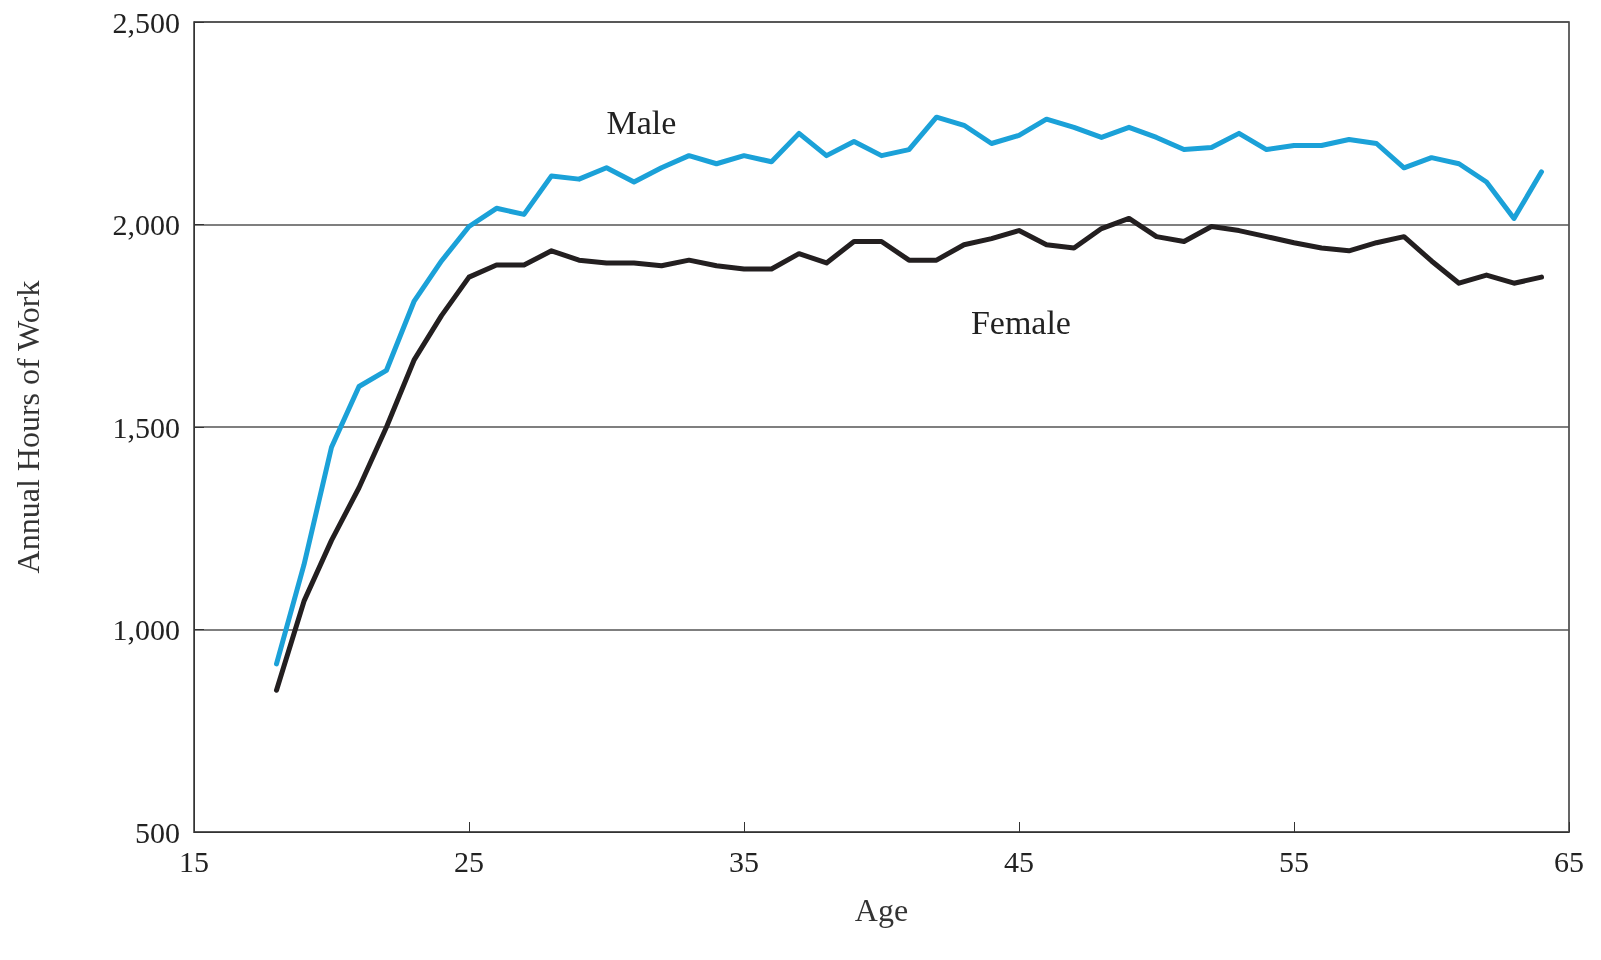 The image size is (1601, 960). I want to click on x-tick-label: 65, so click(1569, 861).